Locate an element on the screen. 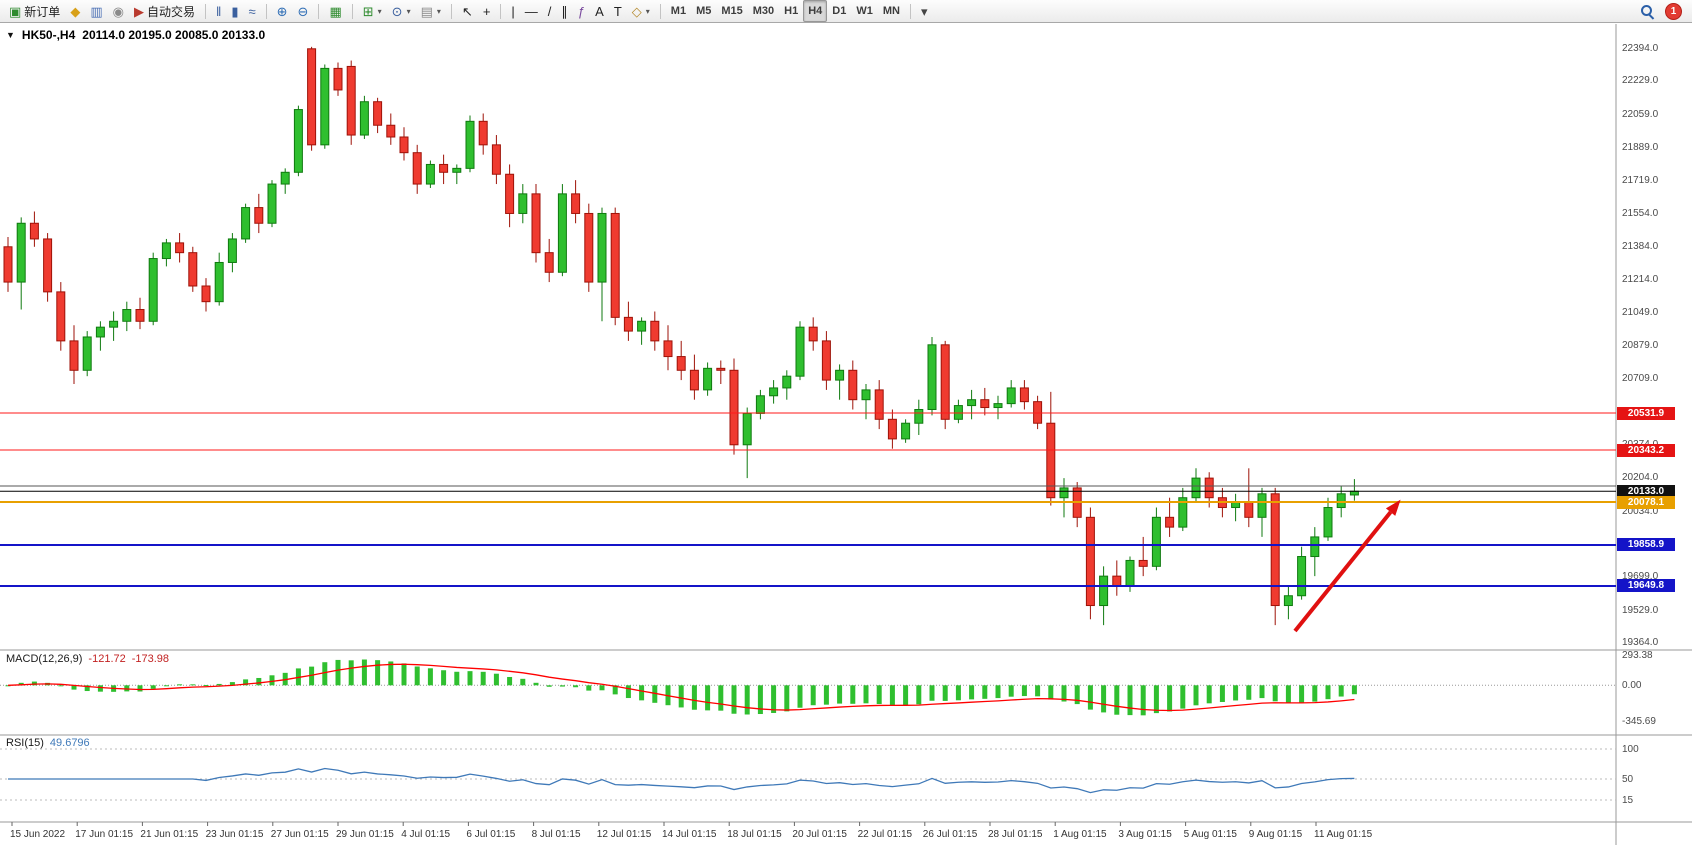  price-axis-label: 21214.0 is located at coordinates (1640, 280).